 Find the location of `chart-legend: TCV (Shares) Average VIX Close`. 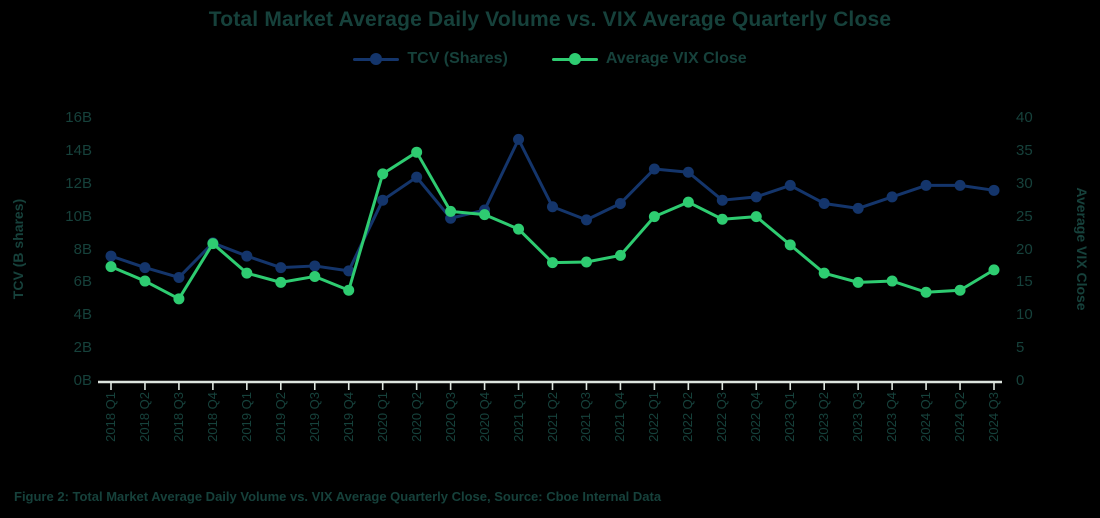

chart-legend: TCV (Shares) Average VIX Close is located at coordinates (550, 59).